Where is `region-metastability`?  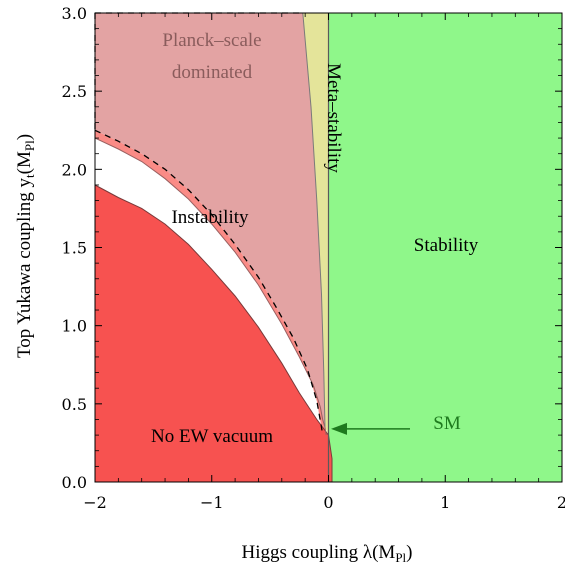
region-metastability is located at coordinates (315, 224).